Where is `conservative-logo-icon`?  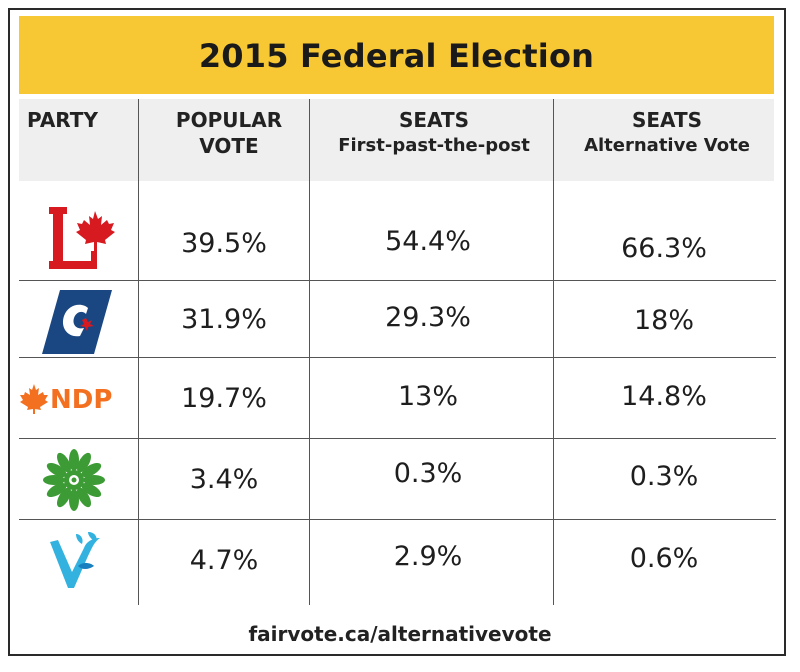
conservative-logo-icon is located at coordinates (77, 322).